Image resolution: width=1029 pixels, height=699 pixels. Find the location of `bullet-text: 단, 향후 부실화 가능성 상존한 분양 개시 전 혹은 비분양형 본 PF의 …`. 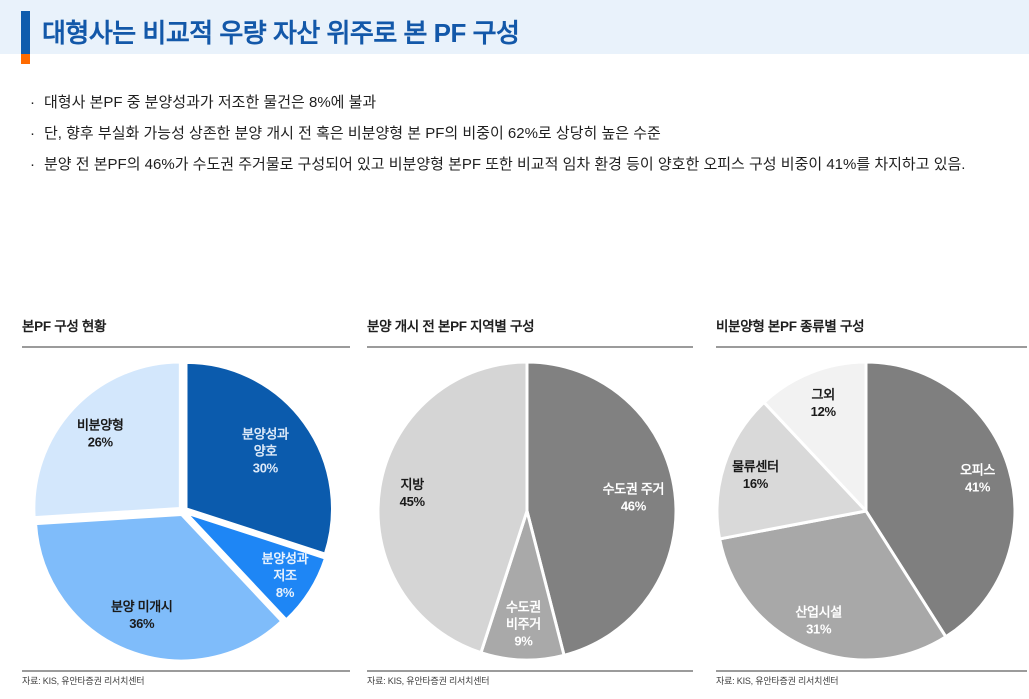

bullet-text: 단, 향후 부실화 가능성 상존한 분양 개시 전 혹은 비분양형 본 PF의 … is located at coordinates (352, 133).